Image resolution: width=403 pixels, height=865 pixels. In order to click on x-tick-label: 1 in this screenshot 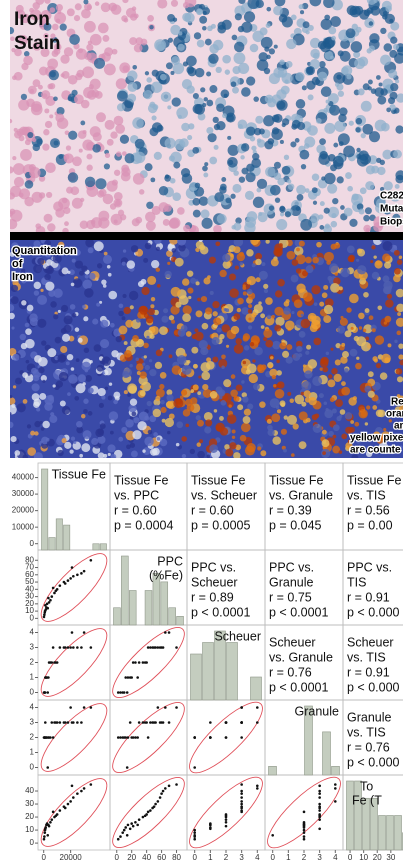, I will do `click(288, 857)`.